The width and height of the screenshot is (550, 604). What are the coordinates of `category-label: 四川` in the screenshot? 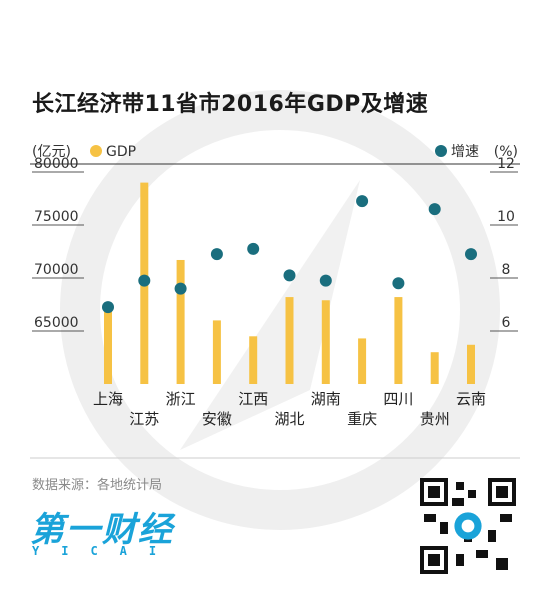 It's located at (398, 399).